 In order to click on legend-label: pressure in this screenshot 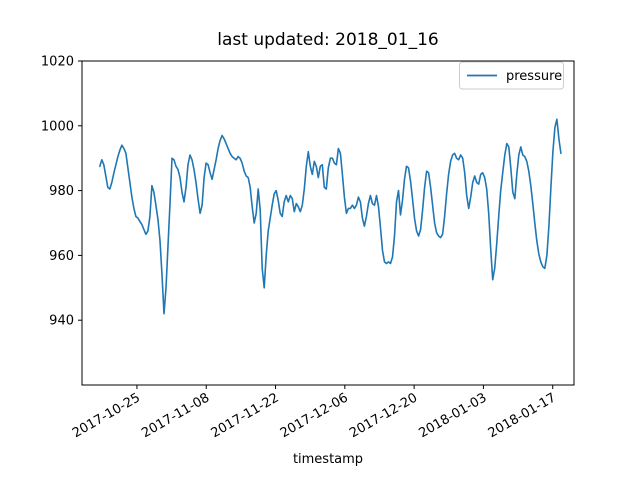, I will do `click(534, 76)`.